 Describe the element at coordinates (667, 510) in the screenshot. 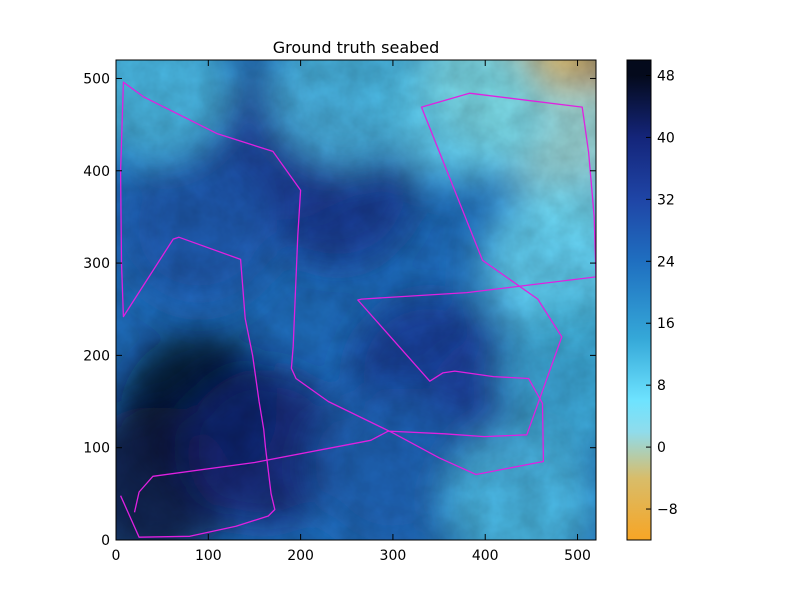

I see `colorbar-tick-label: −8` at that location.